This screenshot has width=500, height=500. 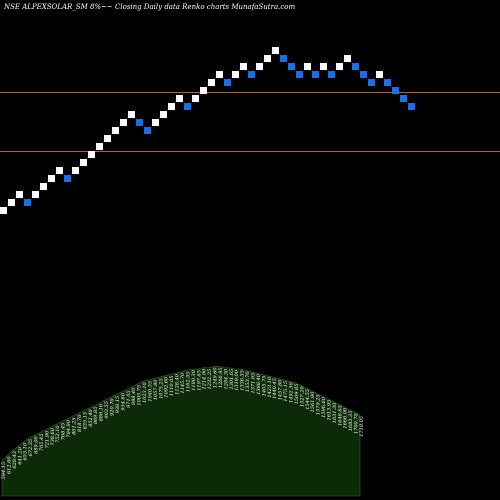 I want to click on volume-label: 721.90, so click(x=47, y=439).